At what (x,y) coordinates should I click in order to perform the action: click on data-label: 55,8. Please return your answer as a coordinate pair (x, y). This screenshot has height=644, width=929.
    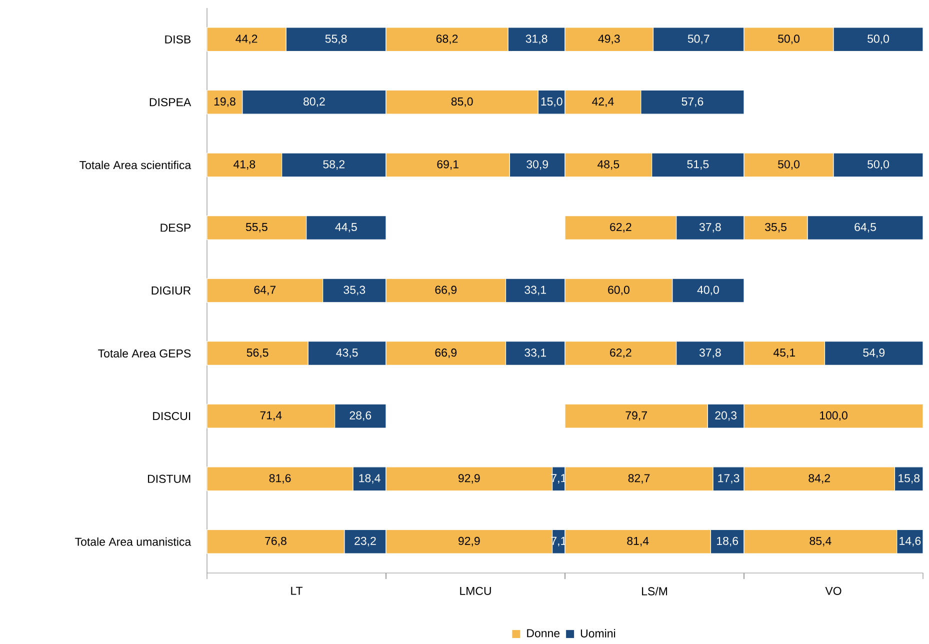
    Looking at the image, I should click on (336, 39).